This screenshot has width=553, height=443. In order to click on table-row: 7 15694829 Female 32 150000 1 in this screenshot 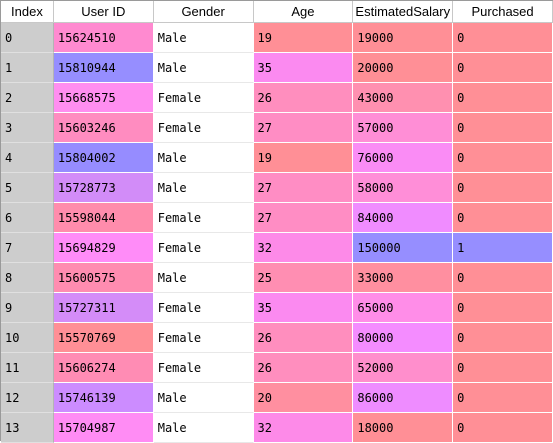, I will do `click(277, 248)`.